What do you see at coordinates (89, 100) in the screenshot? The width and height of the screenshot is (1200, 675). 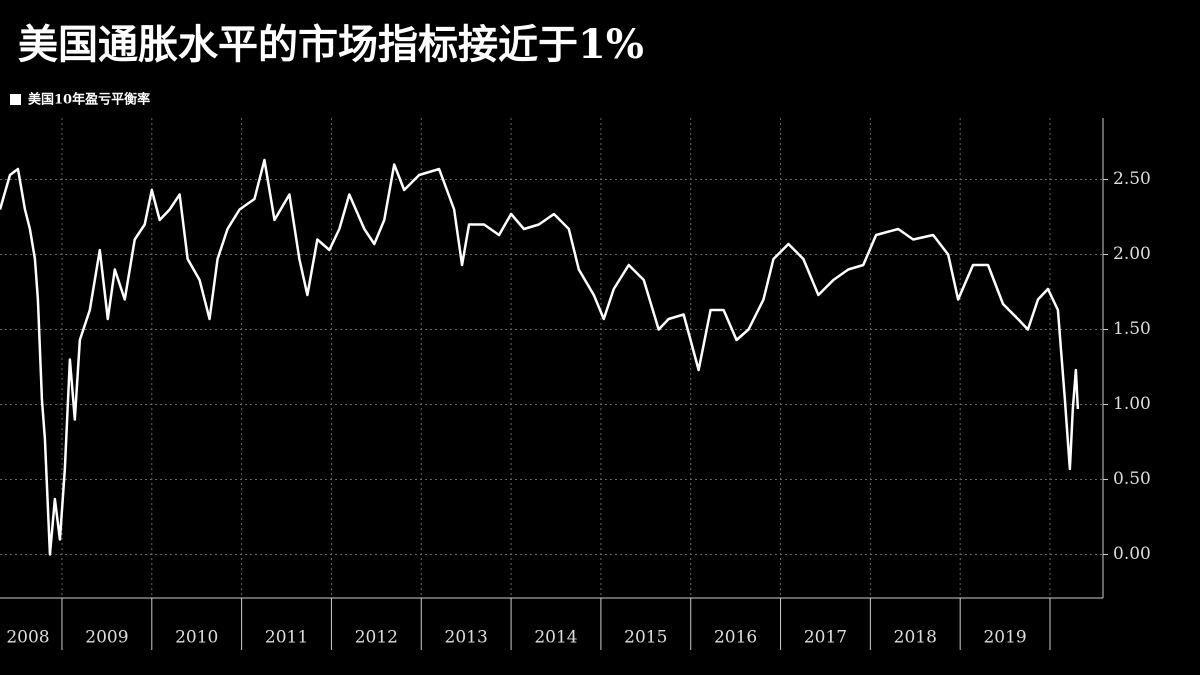 I see `legend-label: 美国10年盈亏平衡率` at bounding box center [89, 100].